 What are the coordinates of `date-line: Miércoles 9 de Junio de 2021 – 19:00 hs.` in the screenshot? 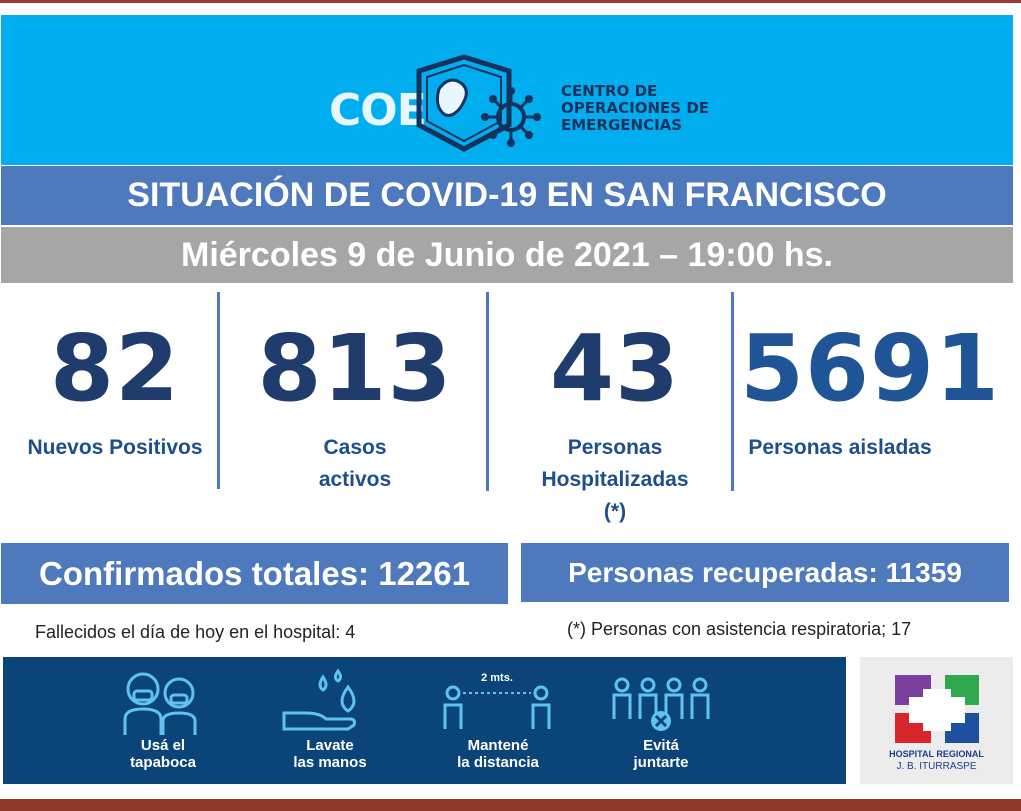 It's located at (507, 255).